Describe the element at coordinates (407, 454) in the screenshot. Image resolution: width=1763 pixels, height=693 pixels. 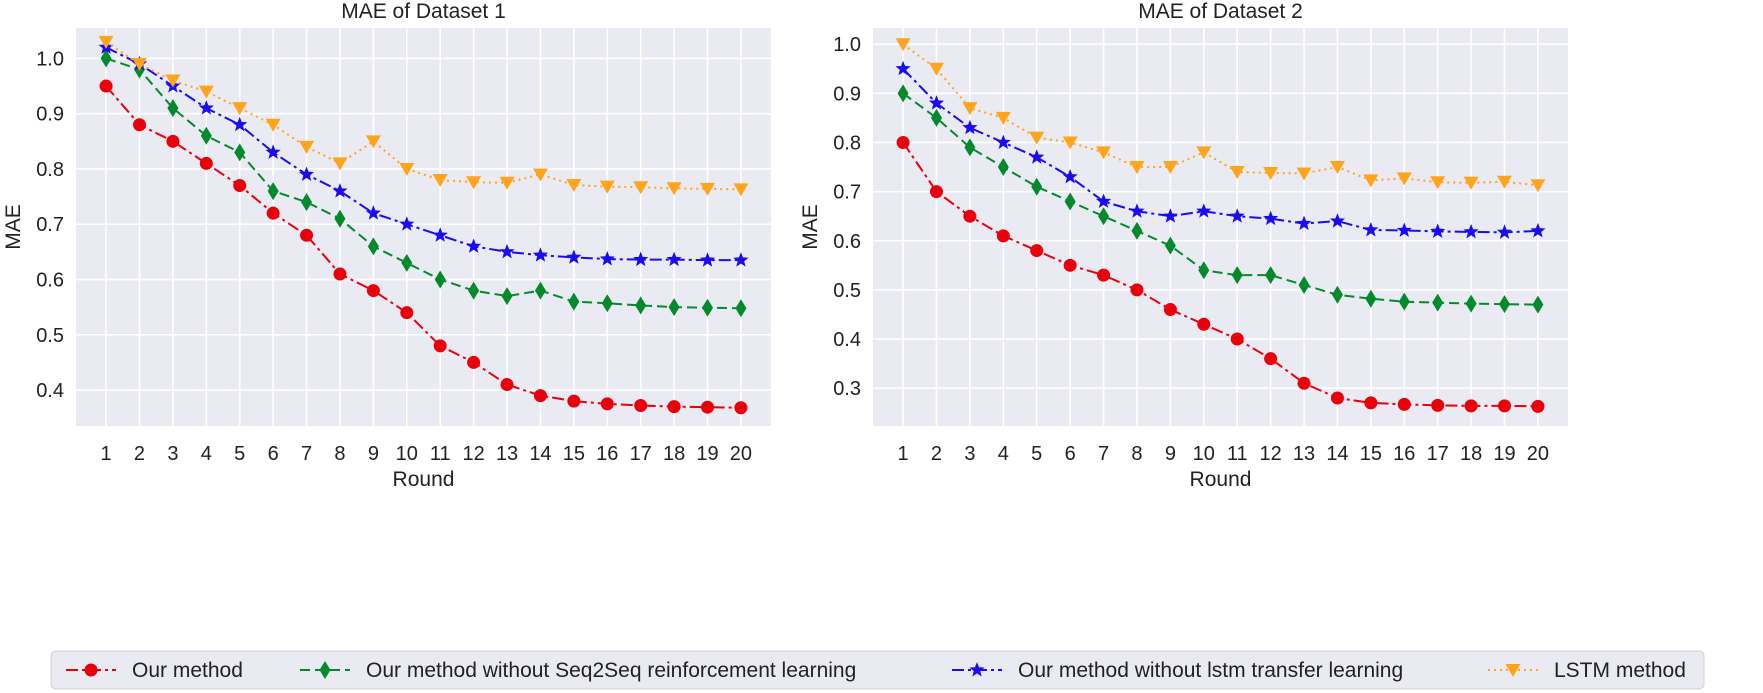
I see `x-tick-label: 10` at that location.